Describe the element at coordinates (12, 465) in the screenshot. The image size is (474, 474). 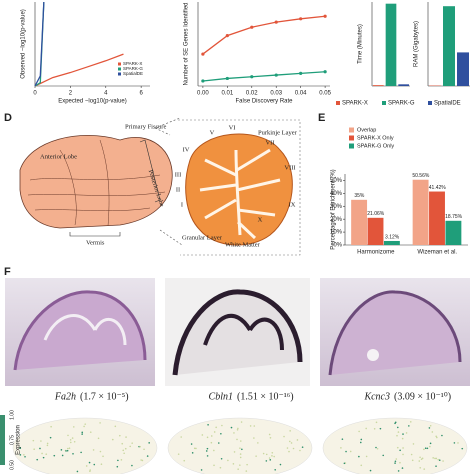
I see `colorbar-tick: 0.50` at that location.